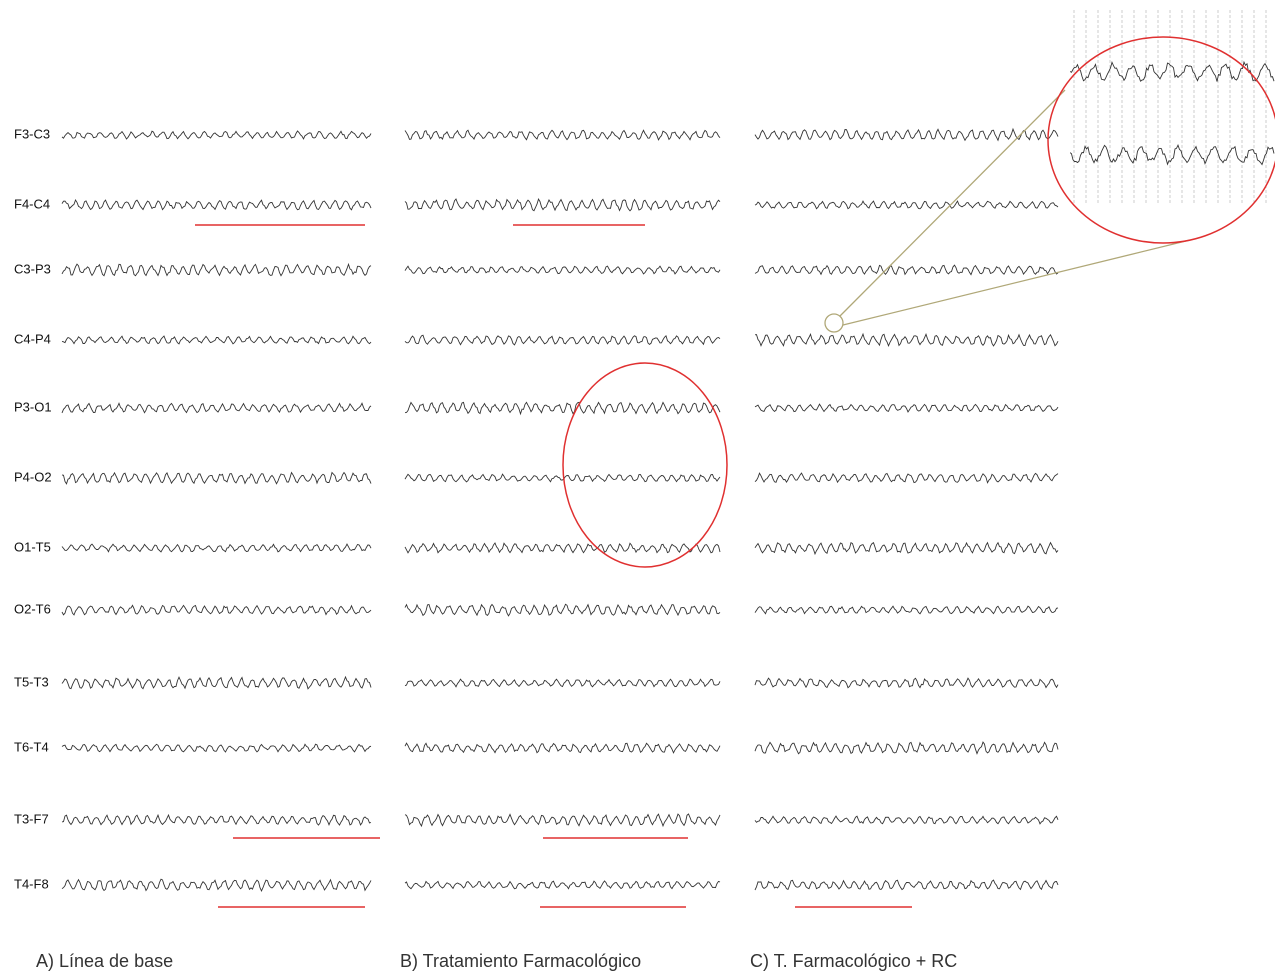  What do you see at coordinates (520, 961) in the screenshot?
I see `panel-caption: B) Tratamiento Farmacológico` at bounding box center [520, 961].